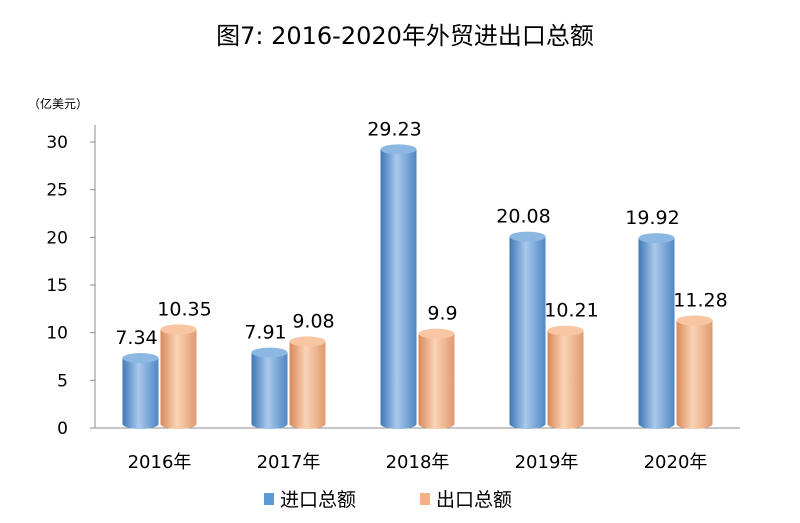 This screenshot has height=523, width=800. Describe the element at coordinates (318, 500) in the screenshot. I see `legend-label: 进口总额` at that location.